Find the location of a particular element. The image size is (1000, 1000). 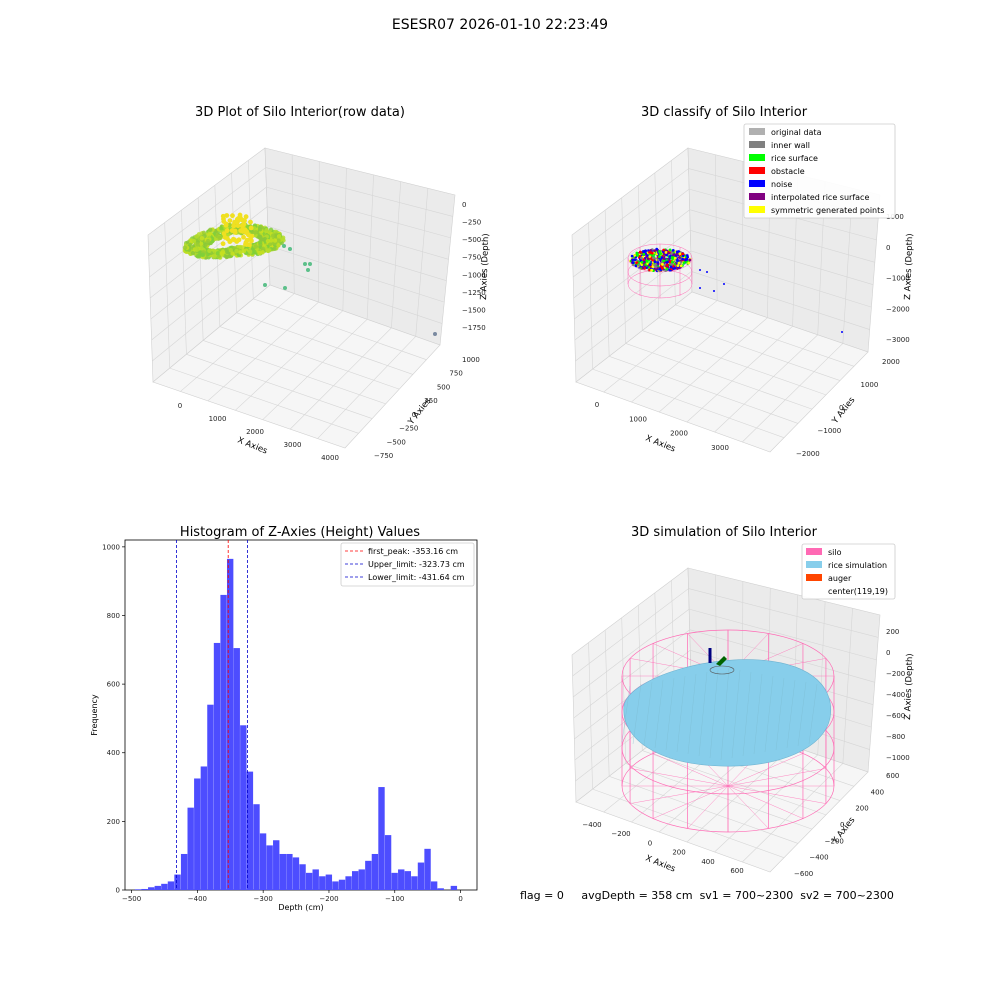

sv2-text: sv2 = 700~2300 is located at coordinates (847, 895).